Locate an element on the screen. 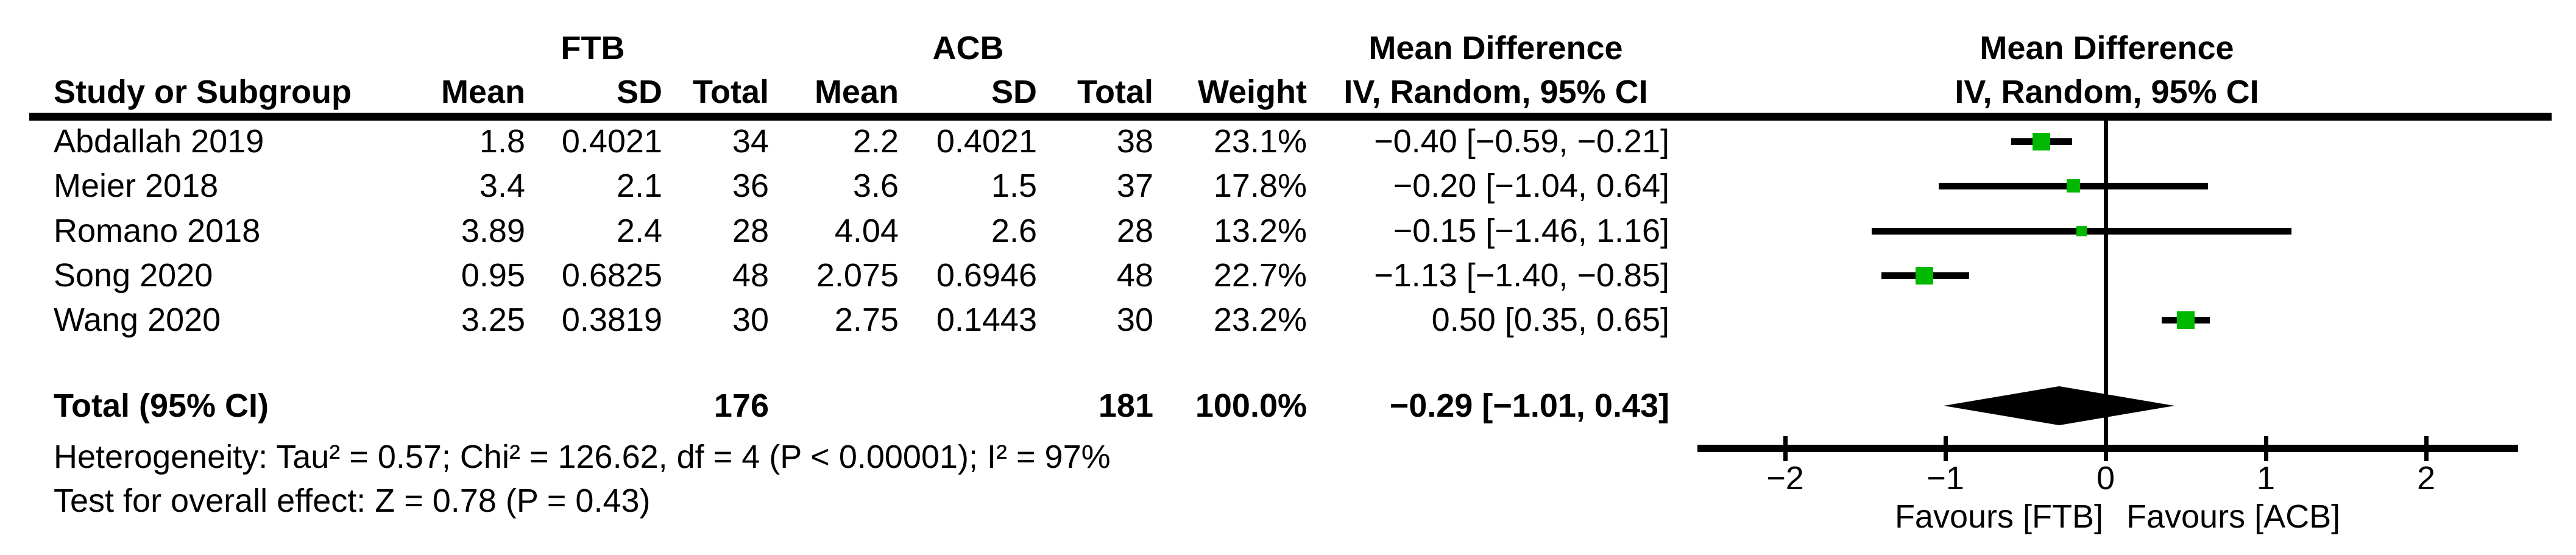  col-header-weight: Weight is located at coordinates (1252, 92).